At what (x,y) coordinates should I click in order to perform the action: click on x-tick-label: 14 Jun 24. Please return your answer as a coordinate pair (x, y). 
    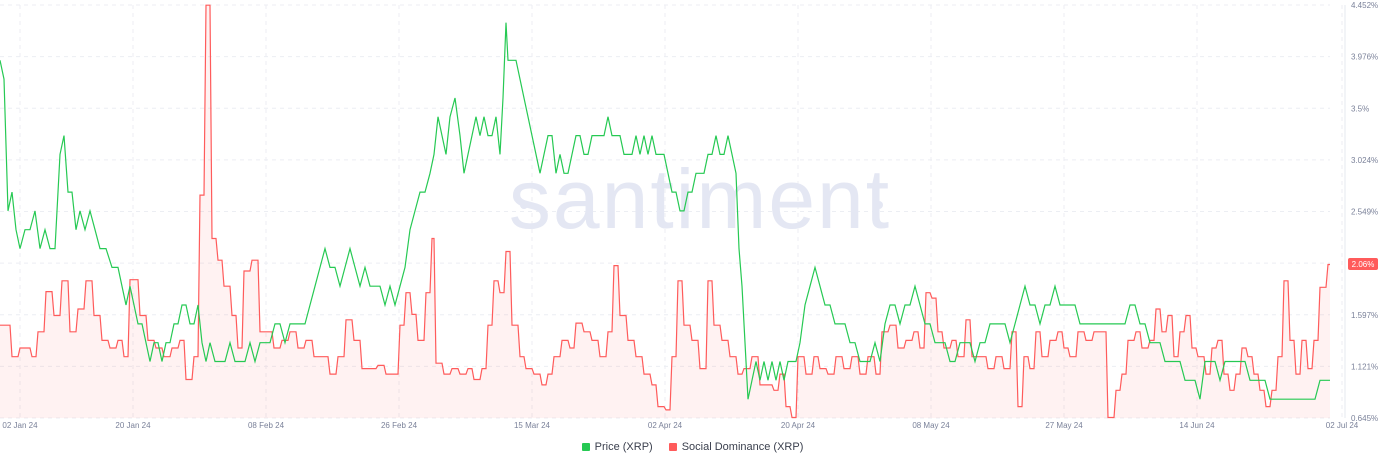
    Looking at the image, I should click on (1197, 425).